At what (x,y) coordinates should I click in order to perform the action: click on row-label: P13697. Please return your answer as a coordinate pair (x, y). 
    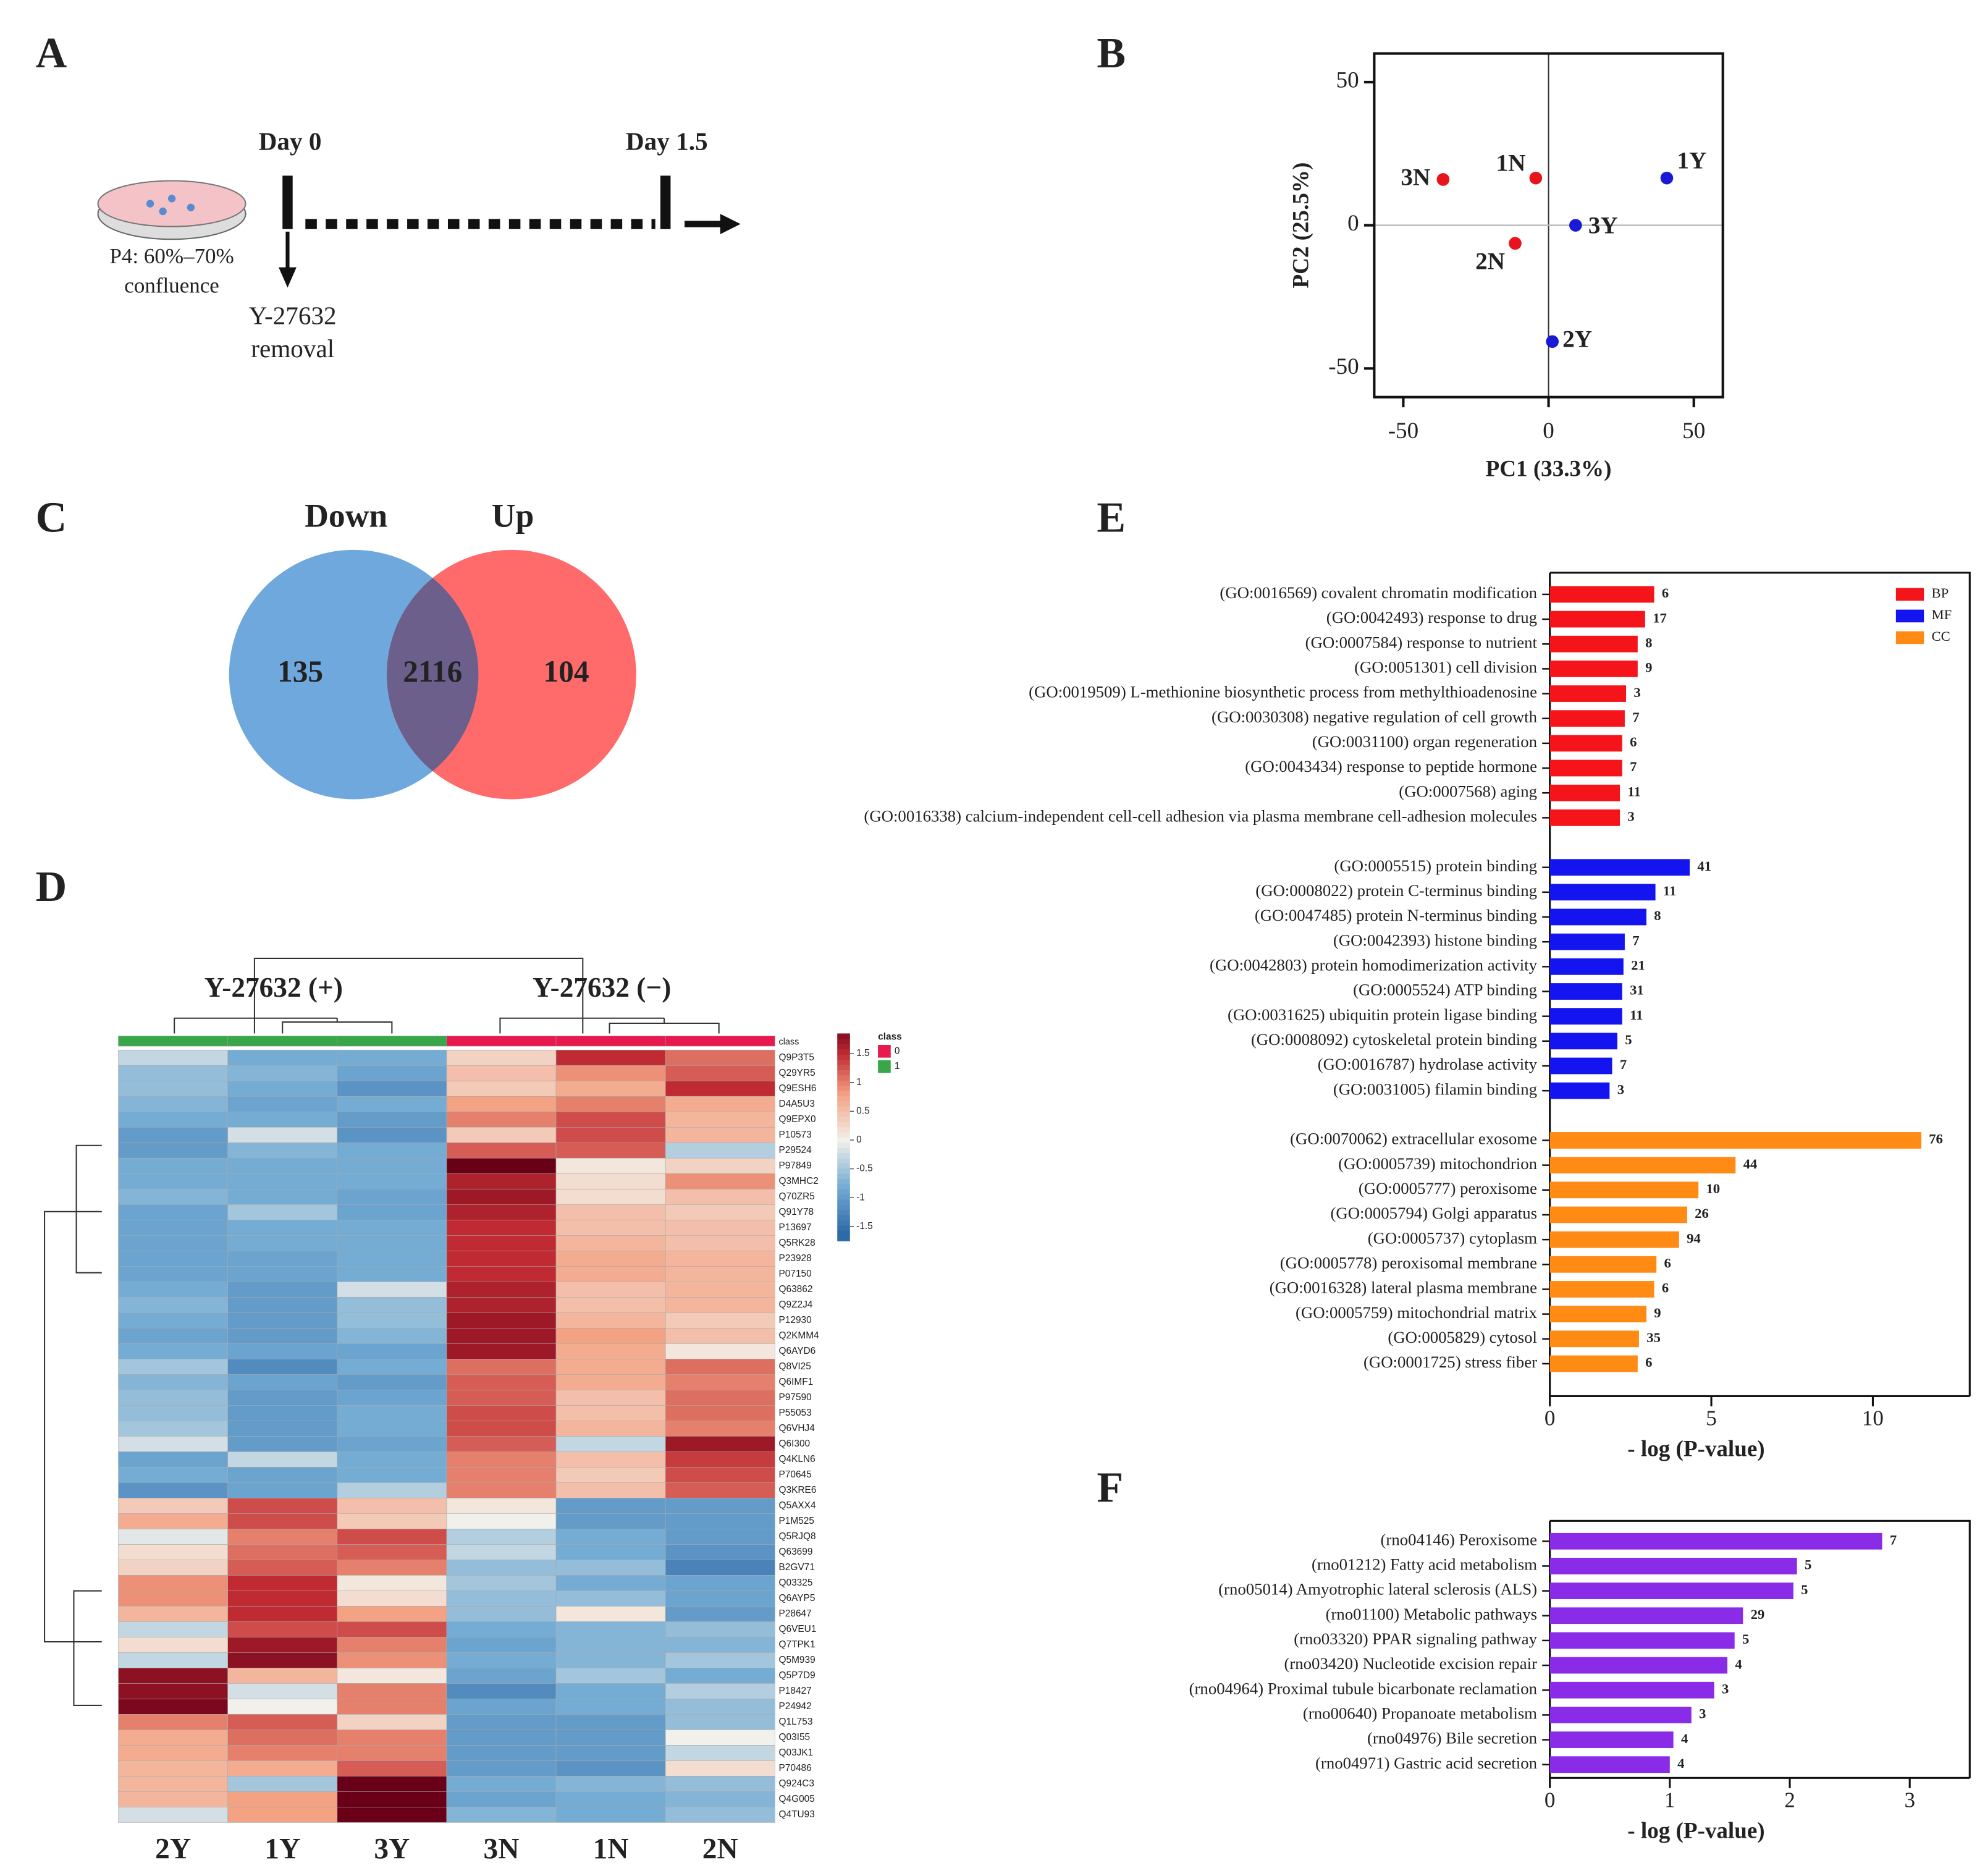
    Looking at the image, I should click on (794, 1227).